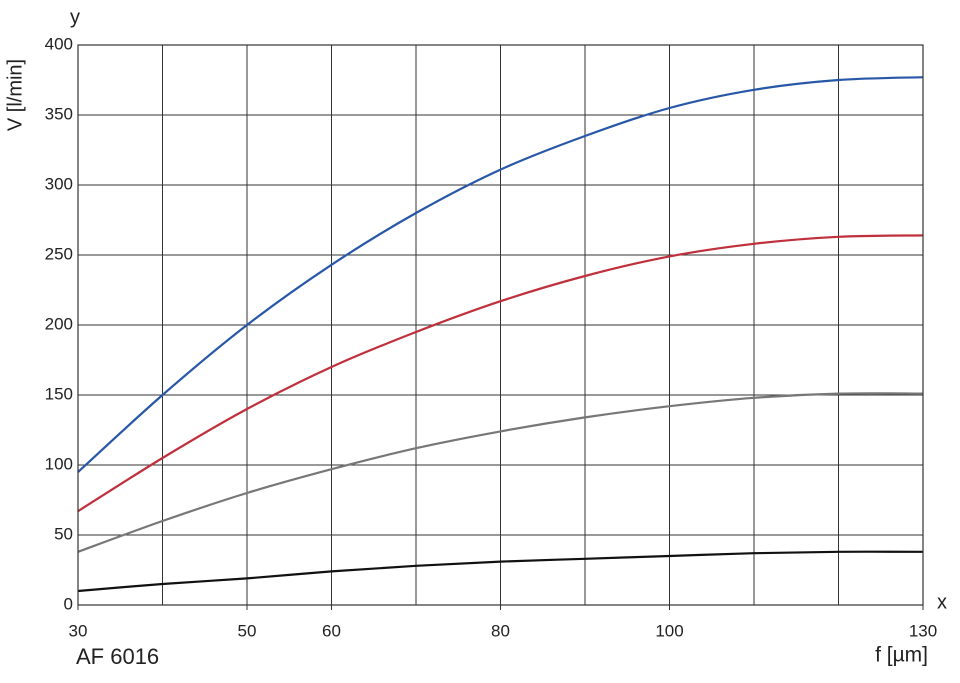  I want to click on y-tick-label: 300, so click(59, 183).